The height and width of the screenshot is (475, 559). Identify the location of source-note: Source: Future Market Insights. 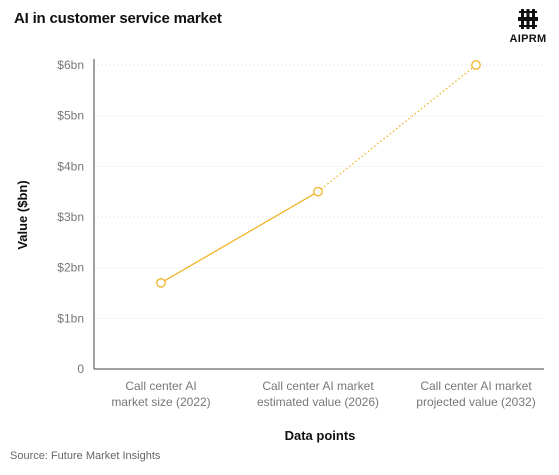
(85, 456).